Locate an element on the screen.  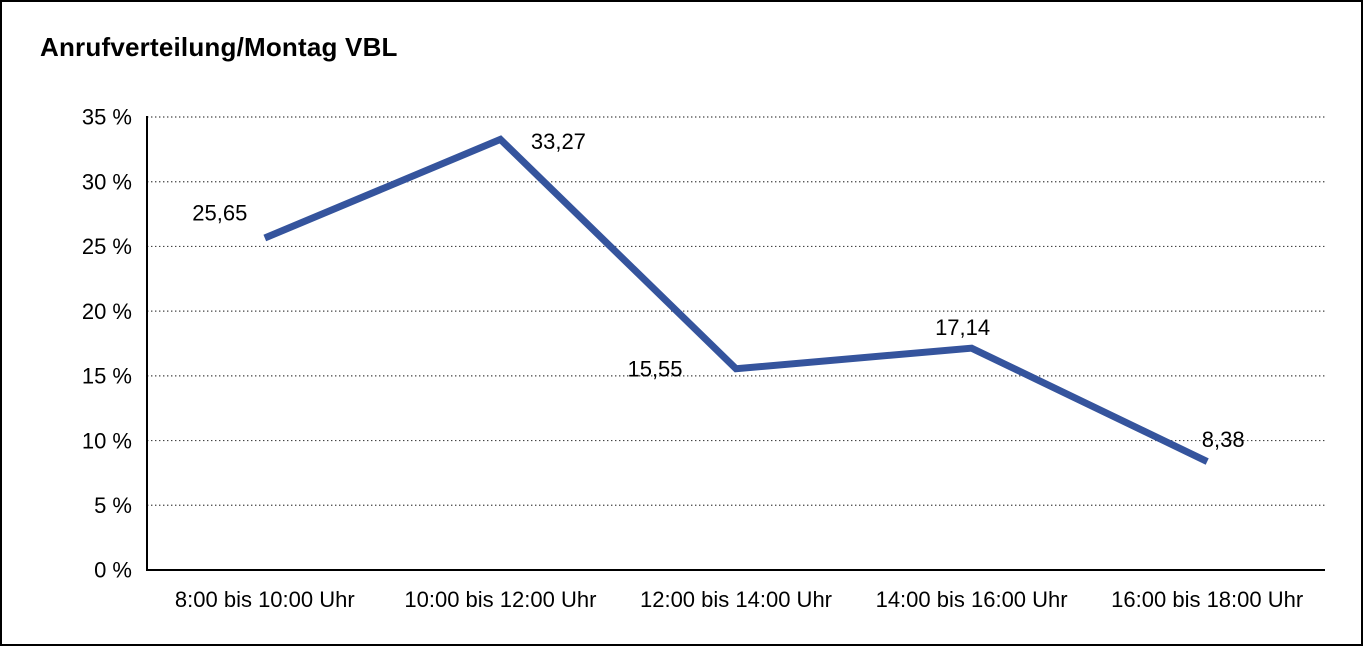
data-point-label: 33,27 is located at coordinates (558, 141).